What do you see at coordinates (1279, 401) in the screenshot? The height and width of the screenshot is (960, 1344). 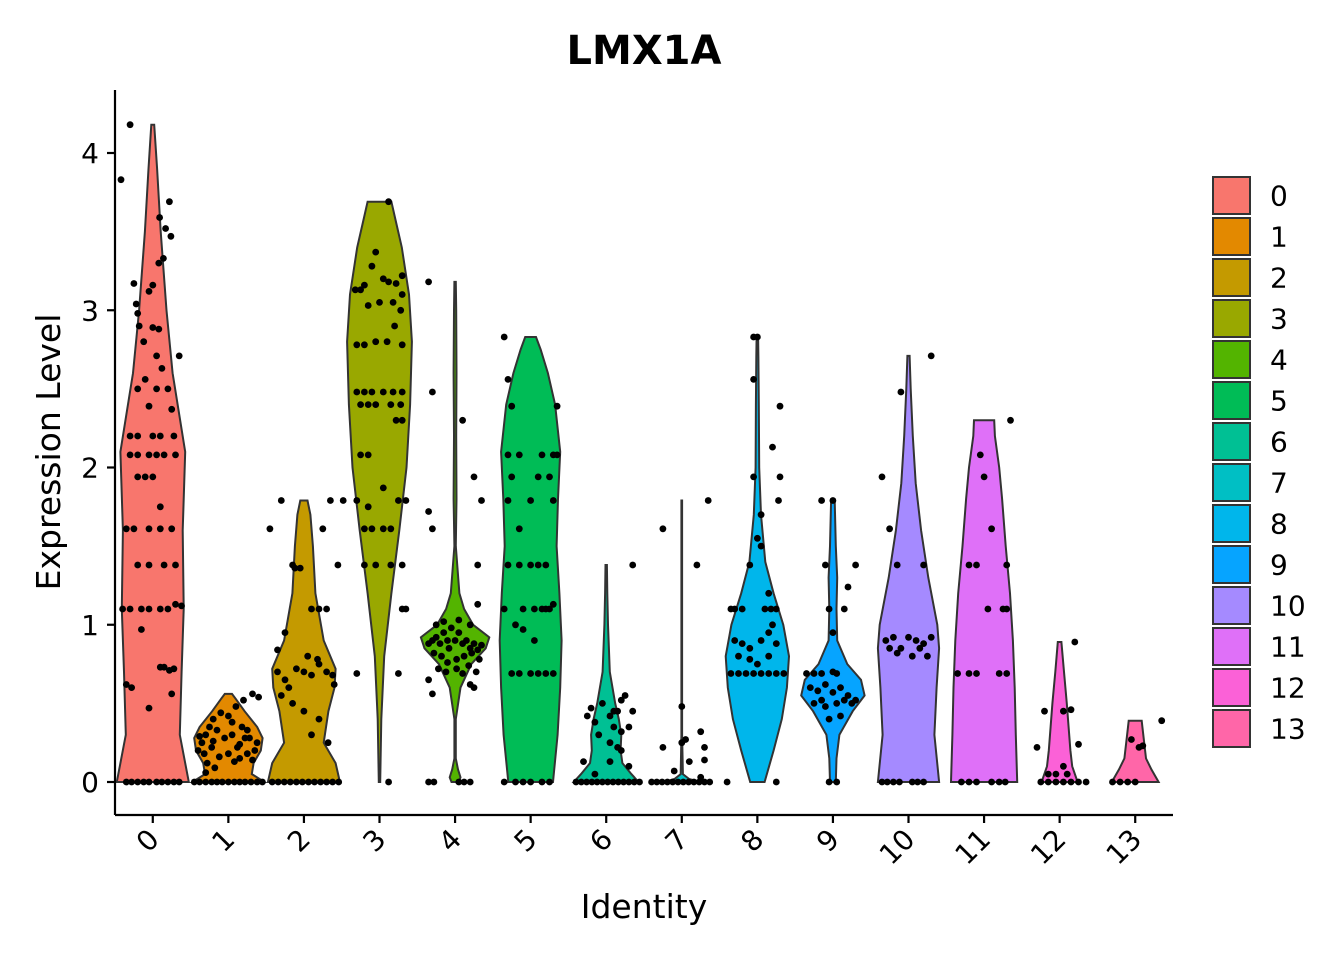 I see `legend-label-5: 5` at bounding box center [1279, 401].